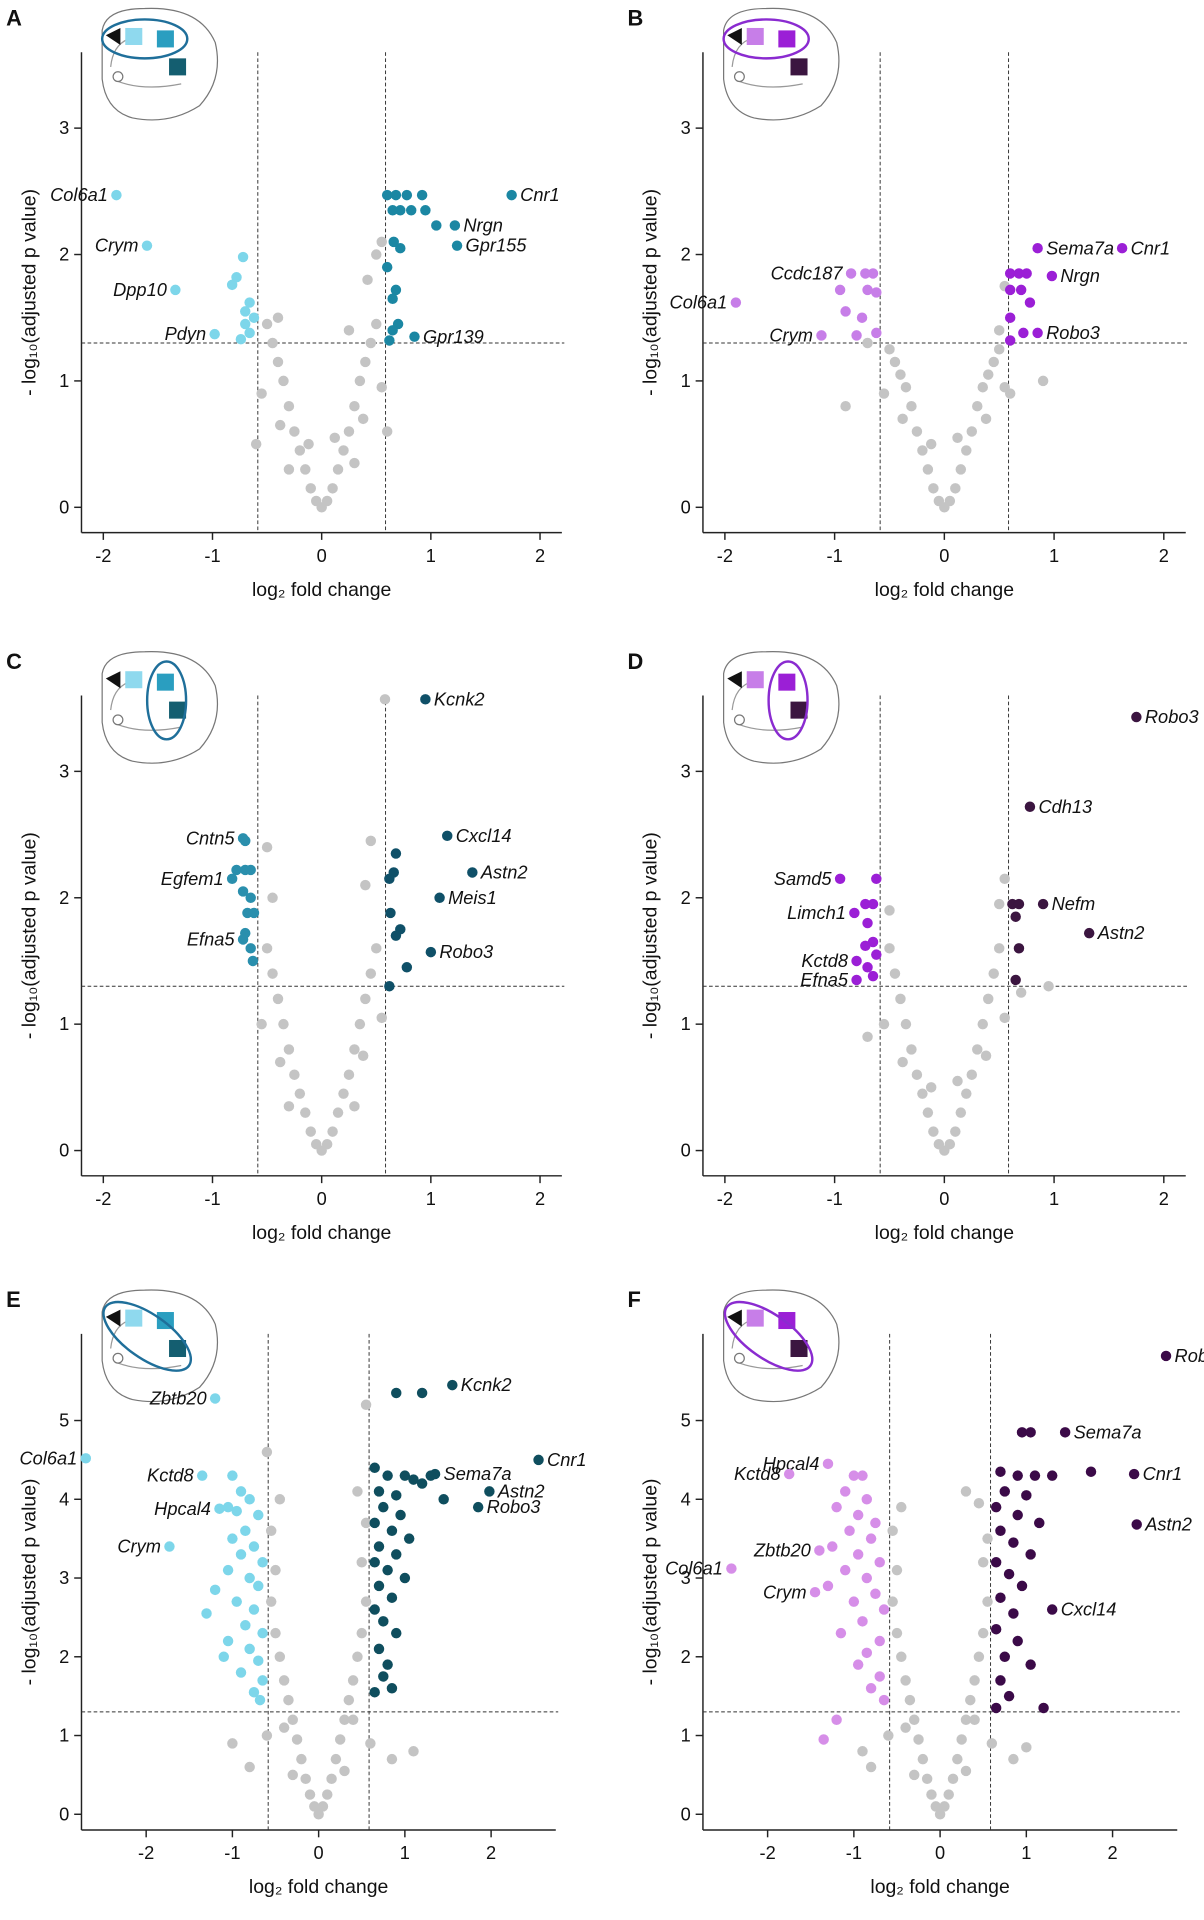 Image resolution: width=1204 pixels, height=1920 pixels. I want to click on region-ring, so click(147, 1336).